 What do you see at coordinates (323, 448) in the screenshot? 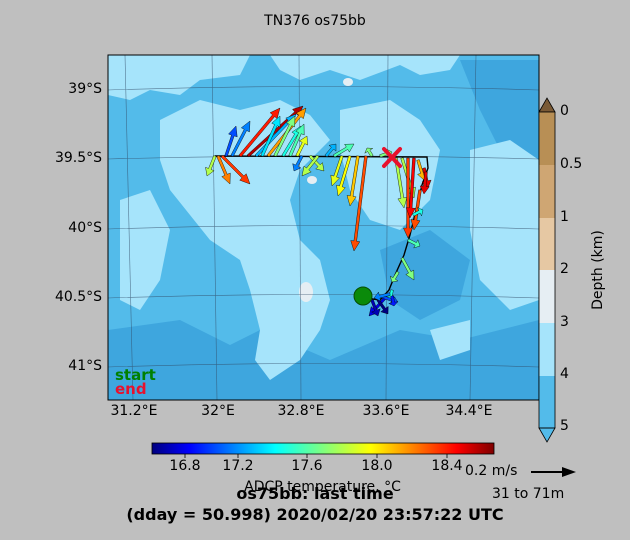
I see `temperature-colorbar` at bounding box center [323, 448].